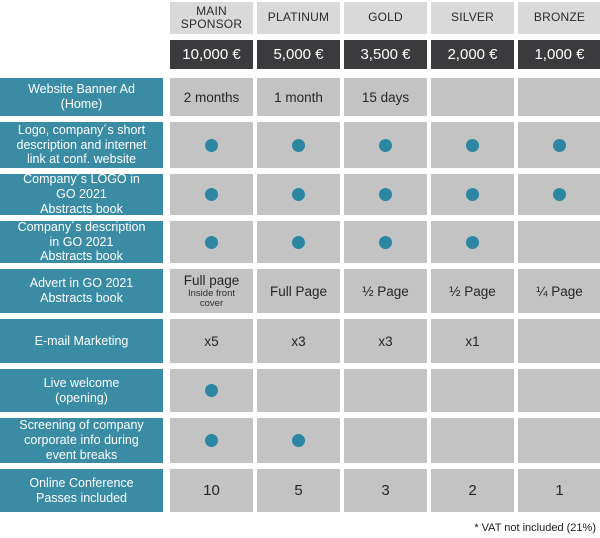 This screenshot has width=600, height=538. What do you see at coordinates (81, 454) in the screenshot?
I see `text-line: event breaks` at bounding box center [81, 454].